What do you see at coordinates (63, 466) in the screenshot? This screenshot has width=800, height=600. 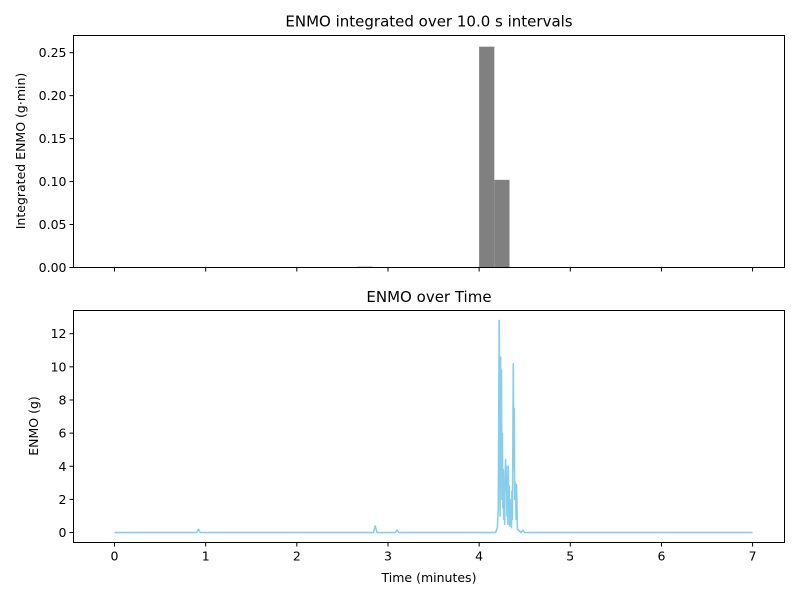 I see `enmo-y-tick-label-2: 4` at bounding box center [63, 466].